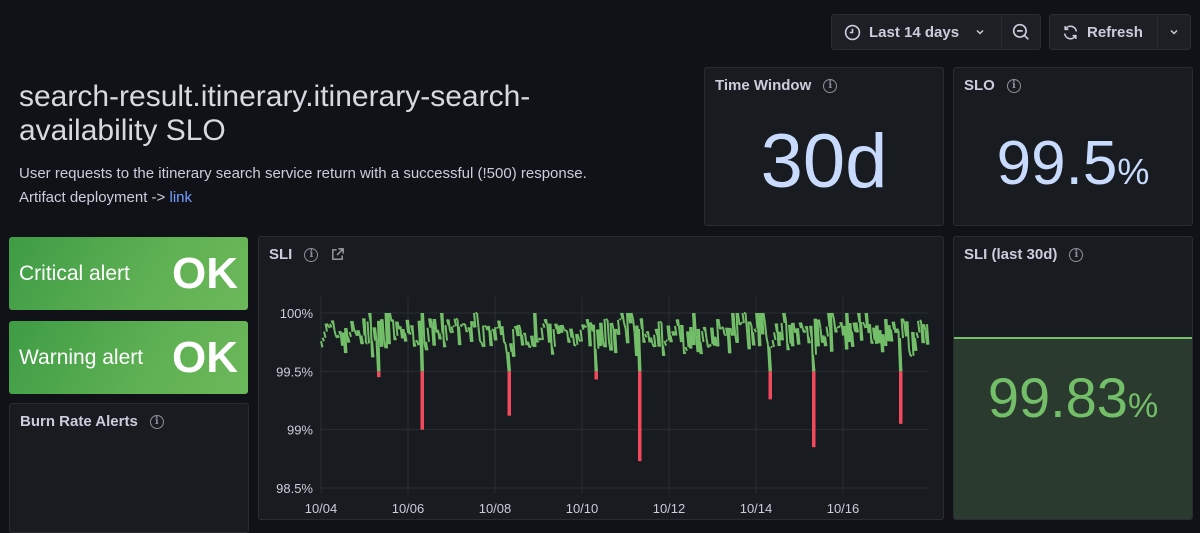  Describe the element at coordinates (914, 32) in the screenshot. I see `time-range-label: Last 14 days` at that location.